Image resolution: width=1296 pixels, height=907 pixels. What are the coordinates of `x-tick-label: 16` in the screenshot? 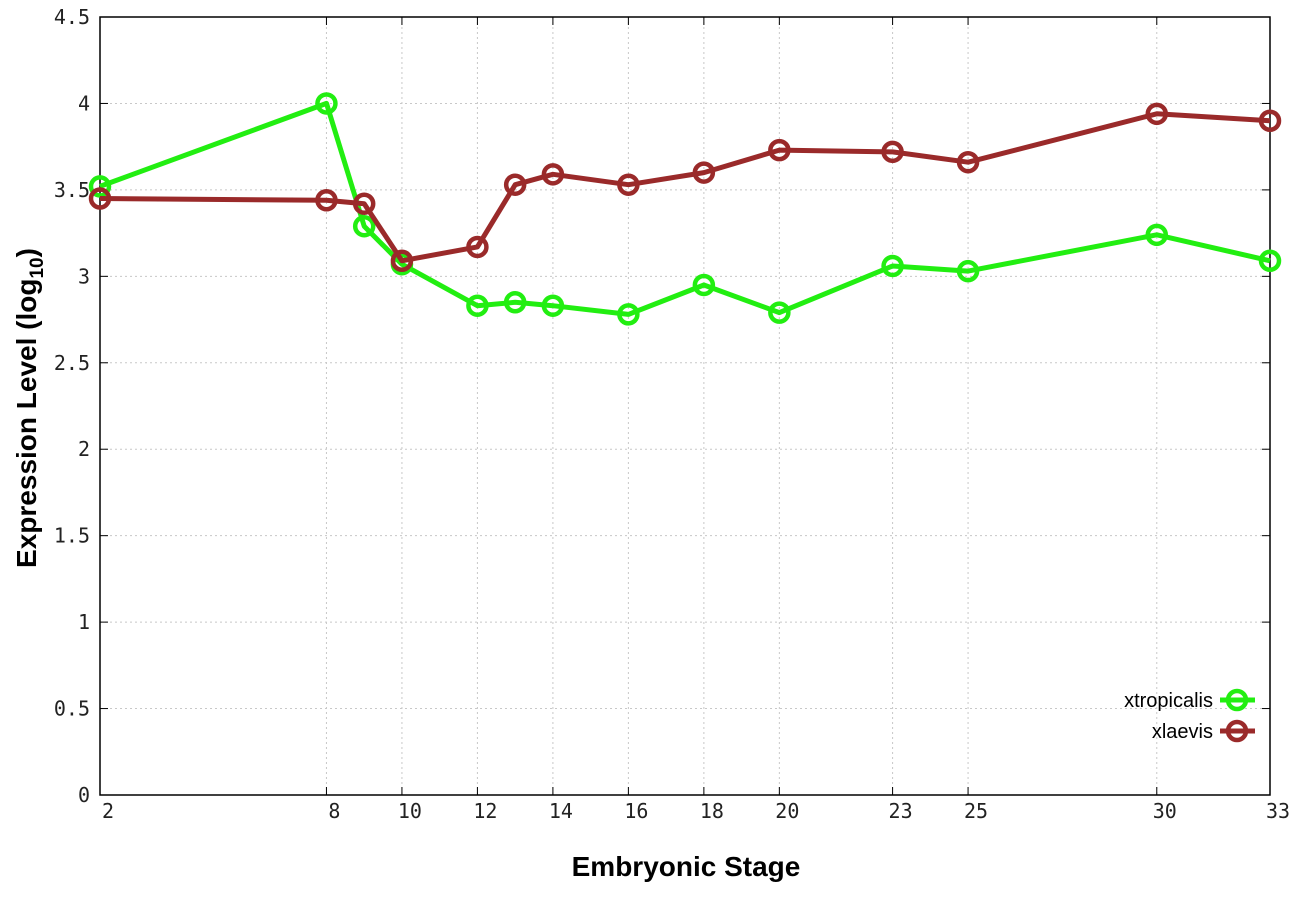 It's located at (636, 811).